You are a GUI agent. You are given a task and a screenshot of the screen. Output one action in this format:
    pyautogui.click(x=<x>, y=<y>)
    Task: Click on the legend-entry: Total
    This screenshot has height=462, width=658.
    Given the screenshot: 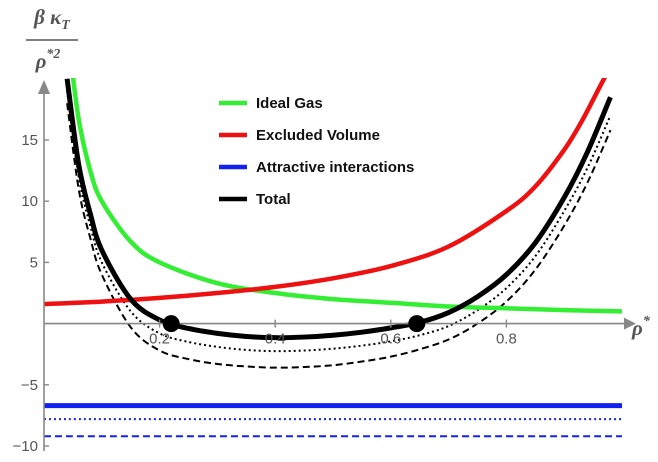 What is the action you would take?
    pyautogui.click(x=255, y=199)
    